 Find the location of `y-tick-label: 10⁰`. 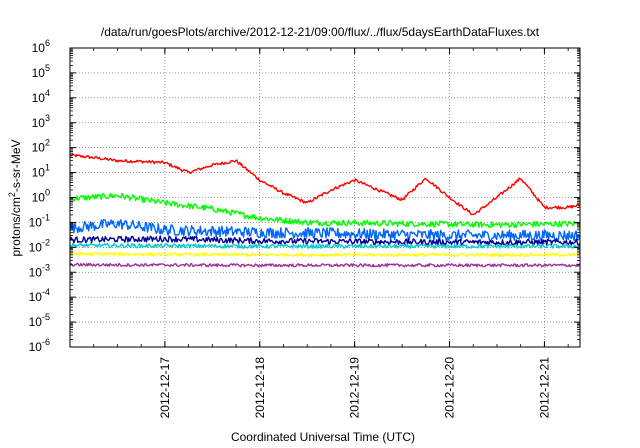

y-tick-label: 10⁰ is located at coordinates (41, 196).